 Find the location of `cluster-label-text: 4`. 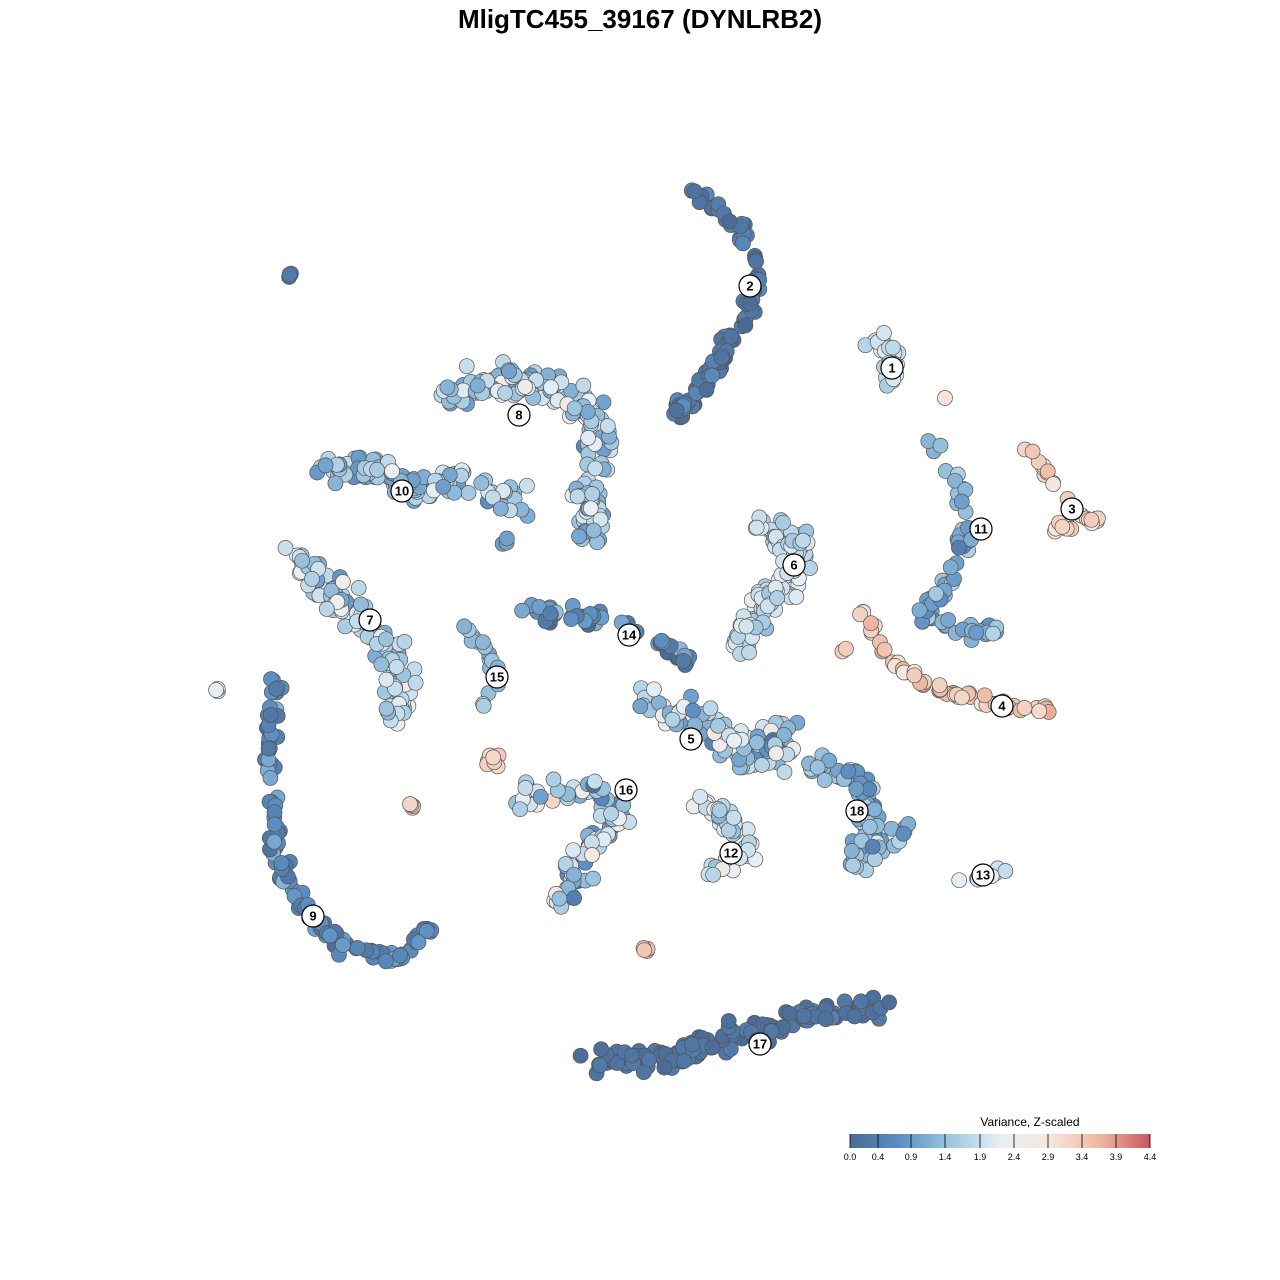

cluster-label-text: 4 is located at coordinates (1002, 706).